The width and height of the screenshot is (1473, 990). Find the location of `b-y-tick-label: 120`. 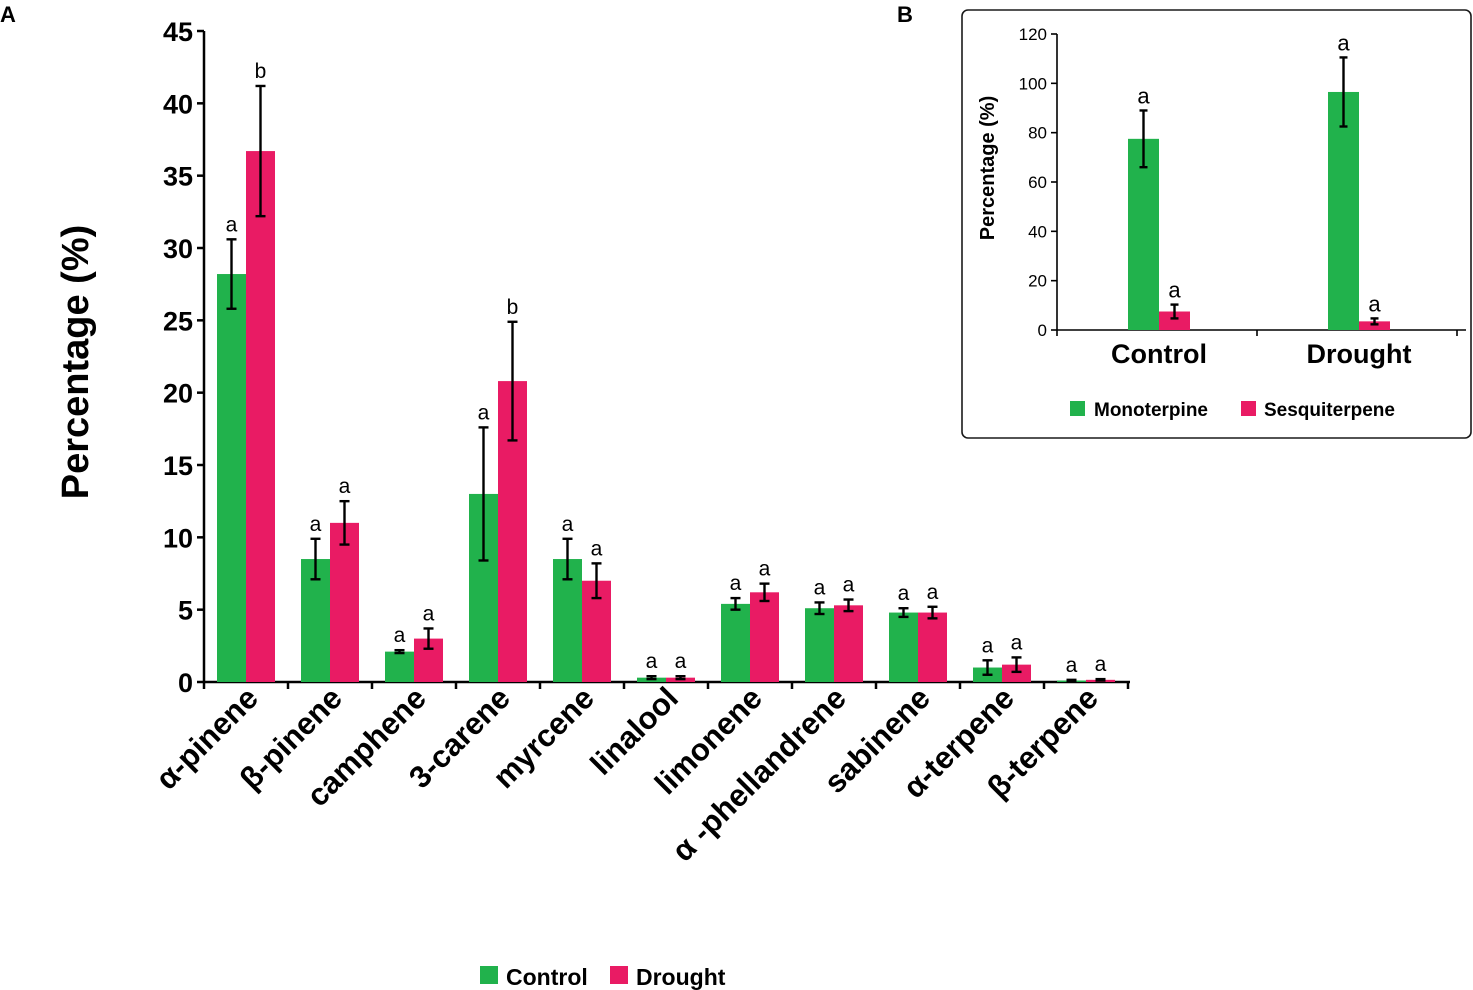

b-y-tick-label: 120 is located at coordinates (1033, 34).